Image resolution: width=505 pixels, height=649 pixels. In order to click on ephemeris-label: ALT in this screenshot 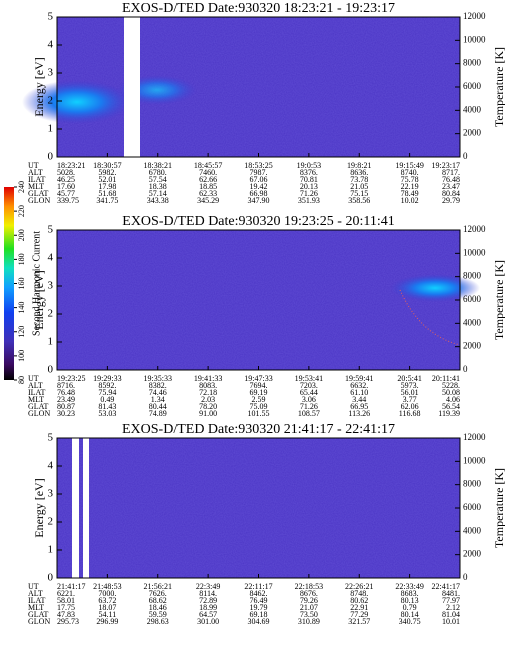, I will do `click(35, 385)`.